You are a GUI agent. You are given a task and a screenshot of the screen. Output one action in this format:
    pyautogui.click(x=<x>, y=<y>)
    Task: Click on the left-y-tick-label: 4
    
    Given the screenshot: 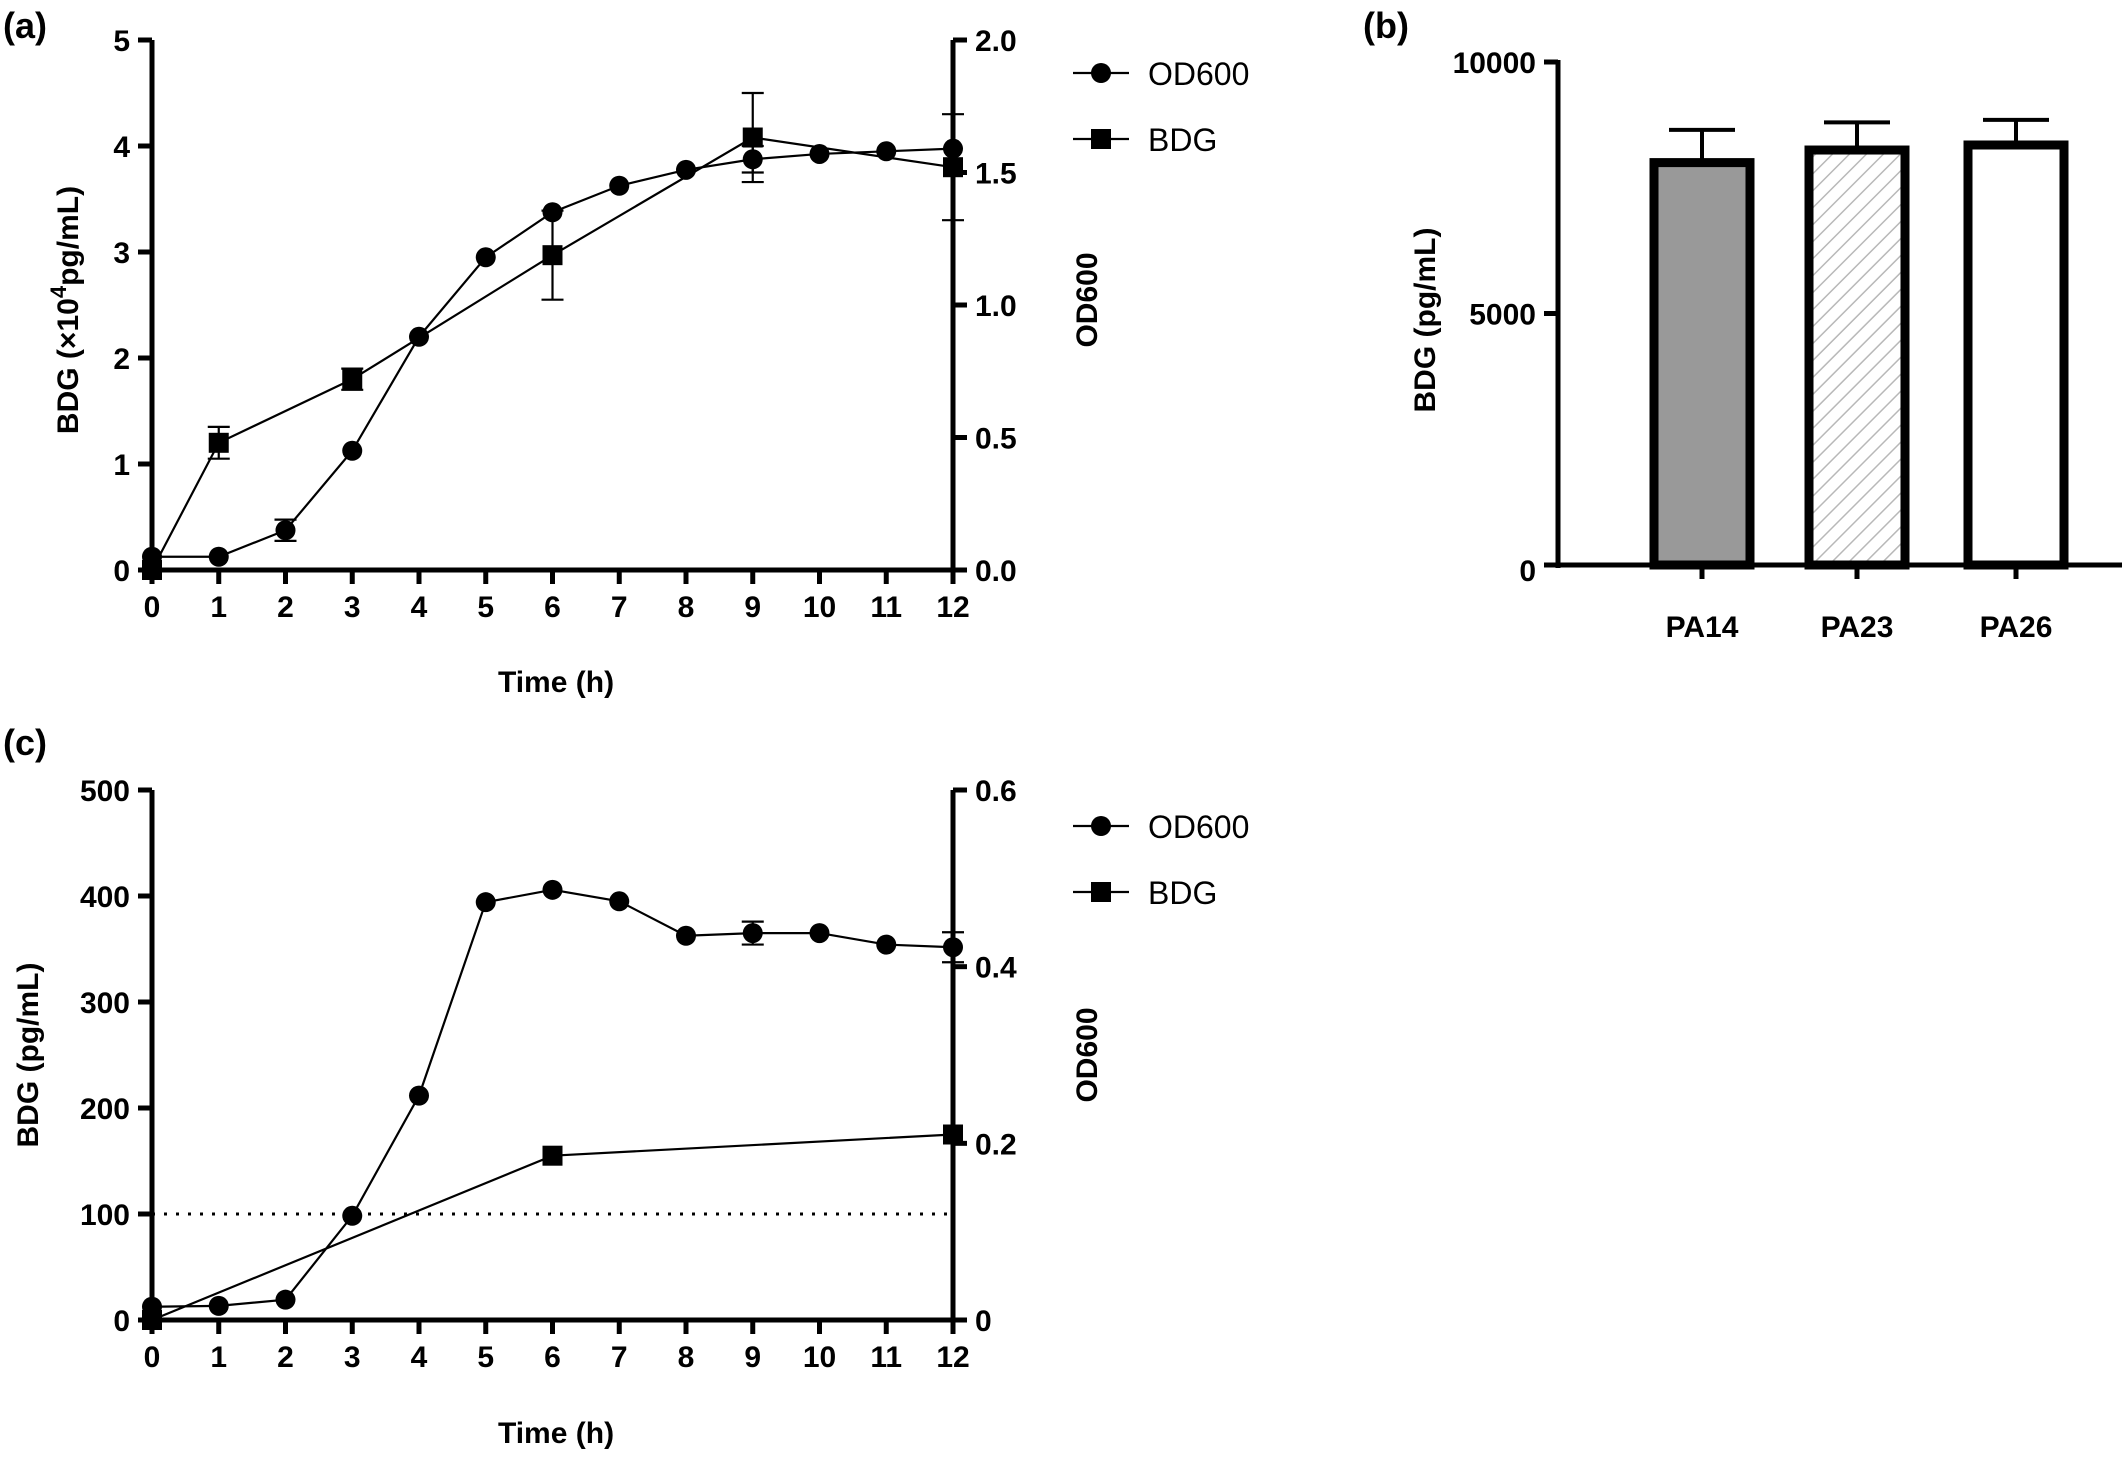 What is the action you would take?
    pyautogui.click(x=121, y=147)
    